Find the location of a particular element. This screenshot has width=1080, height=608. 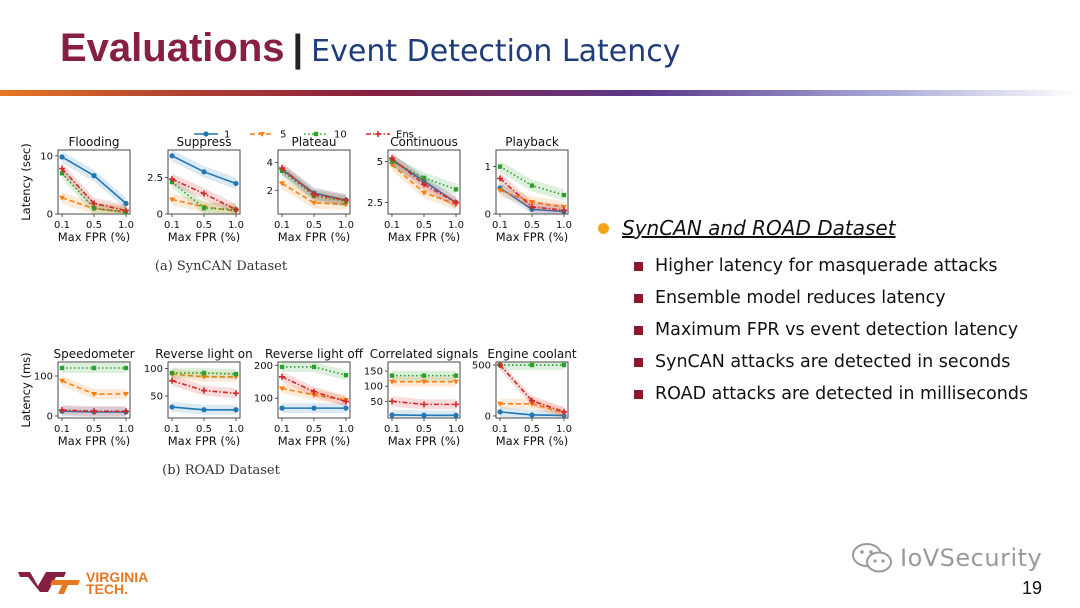

y-tick-label: 5 is located at coordinates (380, 162).